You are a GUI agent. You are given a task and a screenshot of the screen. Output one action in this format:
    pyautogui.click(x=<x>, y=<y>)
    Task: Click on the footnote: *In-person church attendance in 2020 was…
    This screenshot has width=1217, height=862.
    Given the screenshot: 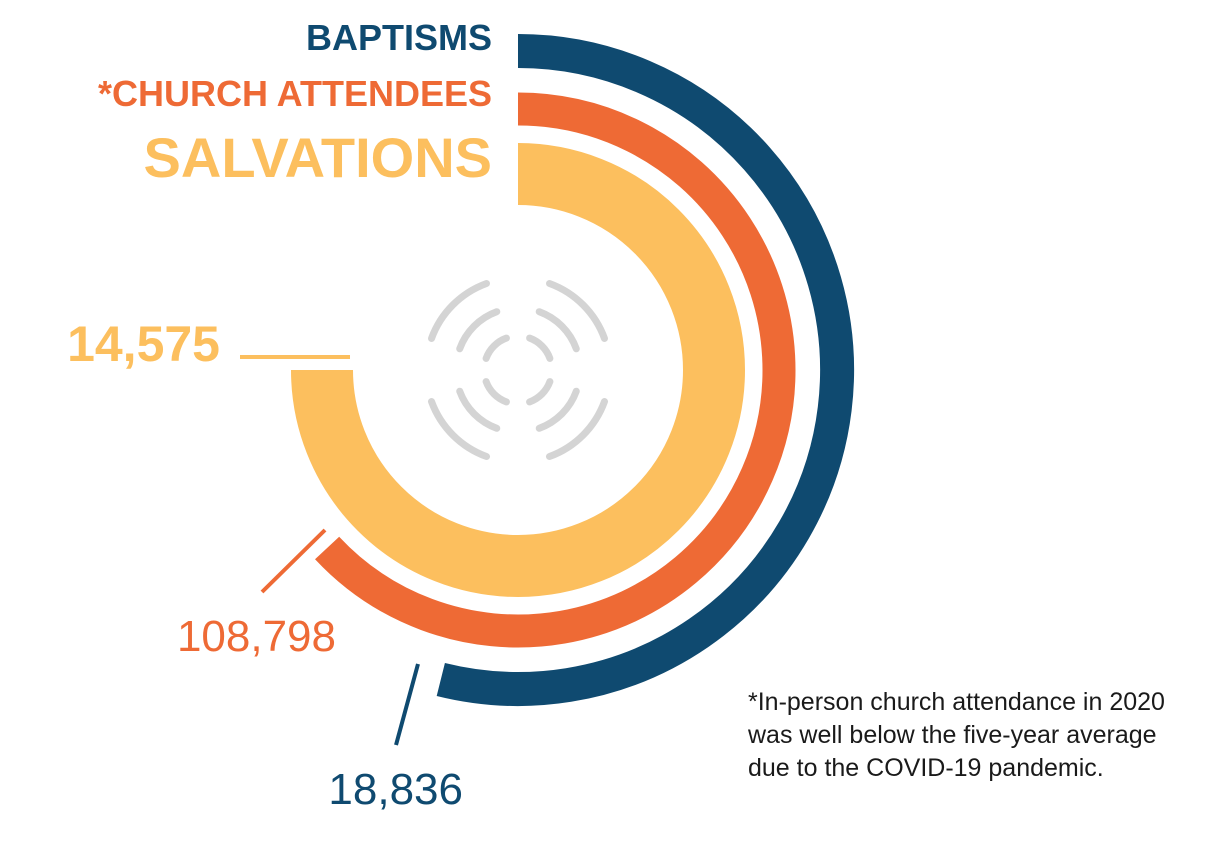 What is the action you would take?
    pyautogui.click(x=978, y=735)
    